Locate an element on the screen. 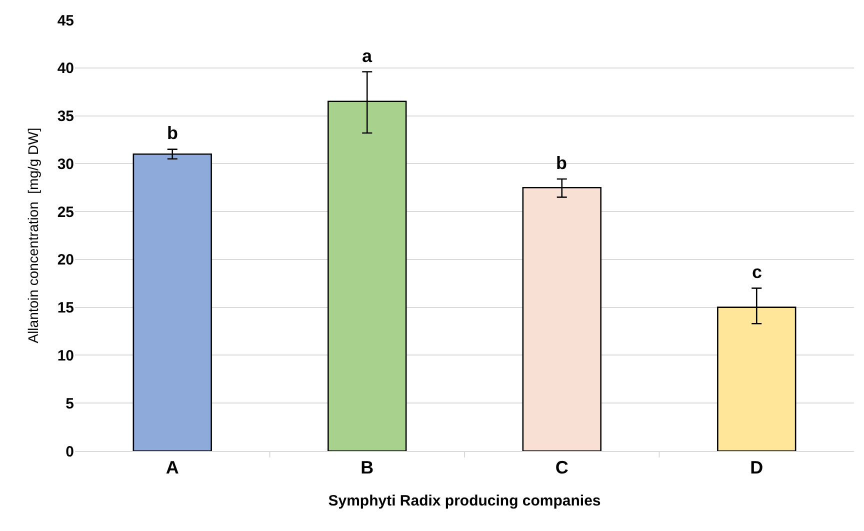 The image size is (864, 531). y-axis-title: Allantoin concentration [mg/g DW] is located at coordinates (32, 236).